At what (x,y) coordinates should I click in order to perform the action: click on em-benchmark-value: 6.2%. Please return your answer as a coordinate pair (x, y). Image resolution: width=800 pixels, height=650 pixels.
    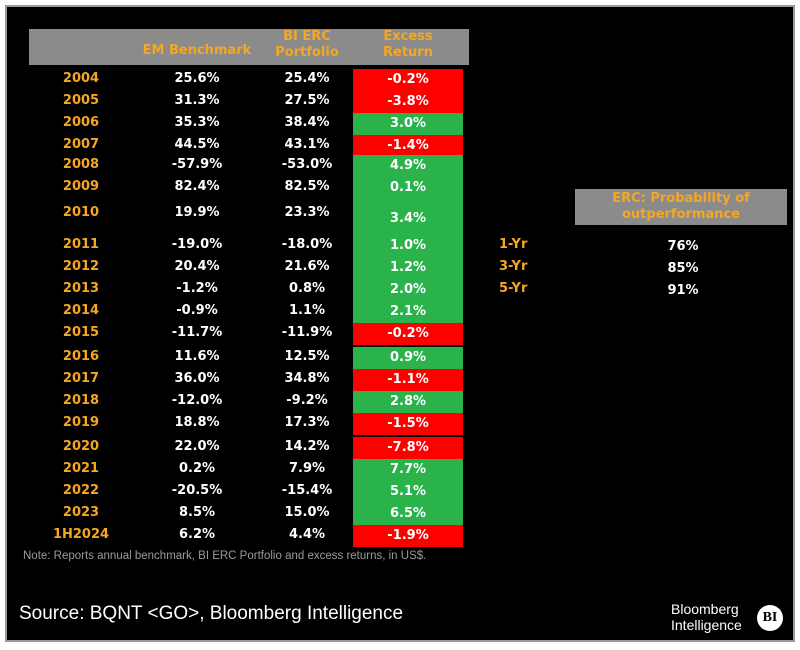
    Looking at the image, I should click on (197, 534).